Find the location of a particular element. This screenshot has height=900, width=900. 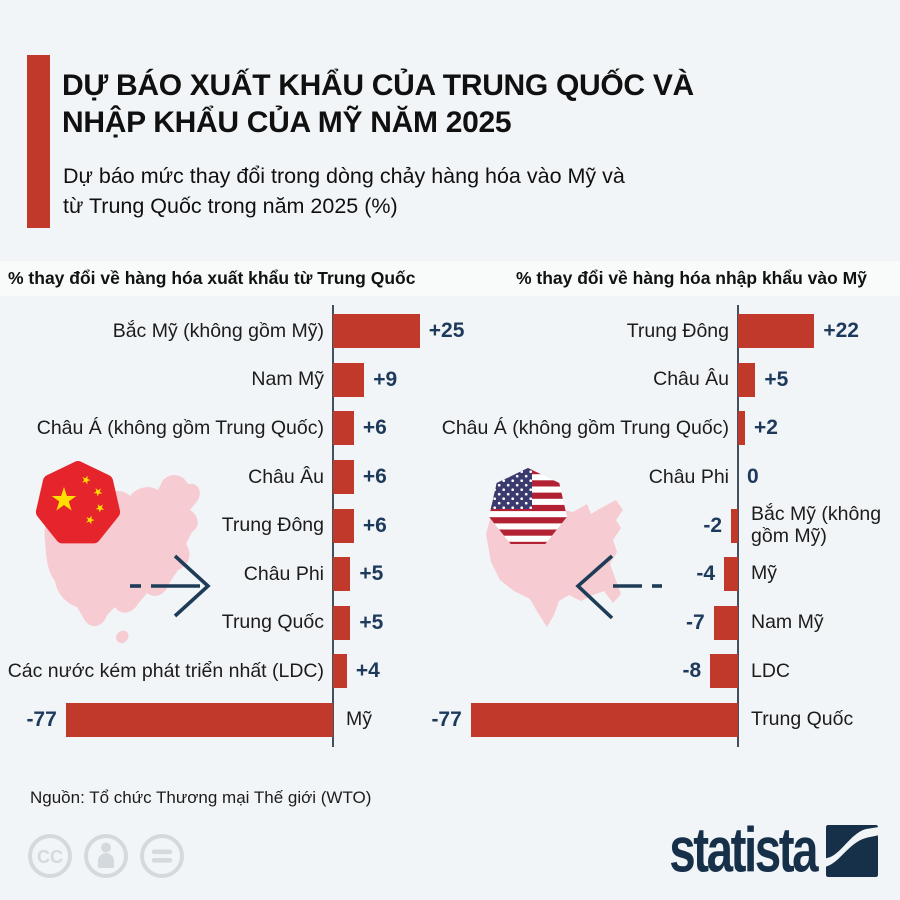

chart-row: Trung Quốc -77 is located at coordinates (665, 720).